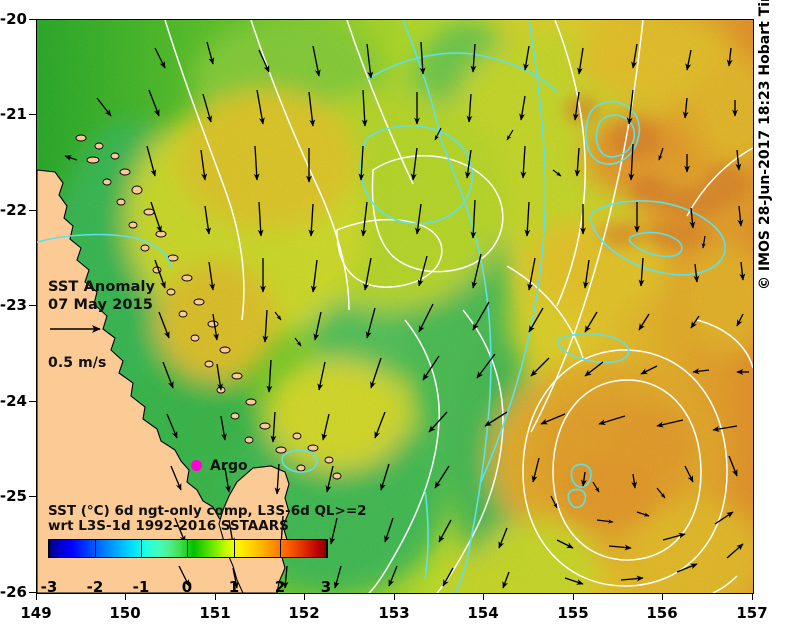 The image size is (788, 624). Describe the element at coordinates (13, 496) in the screenshot. I see `y-tick-label: -25` at that location.